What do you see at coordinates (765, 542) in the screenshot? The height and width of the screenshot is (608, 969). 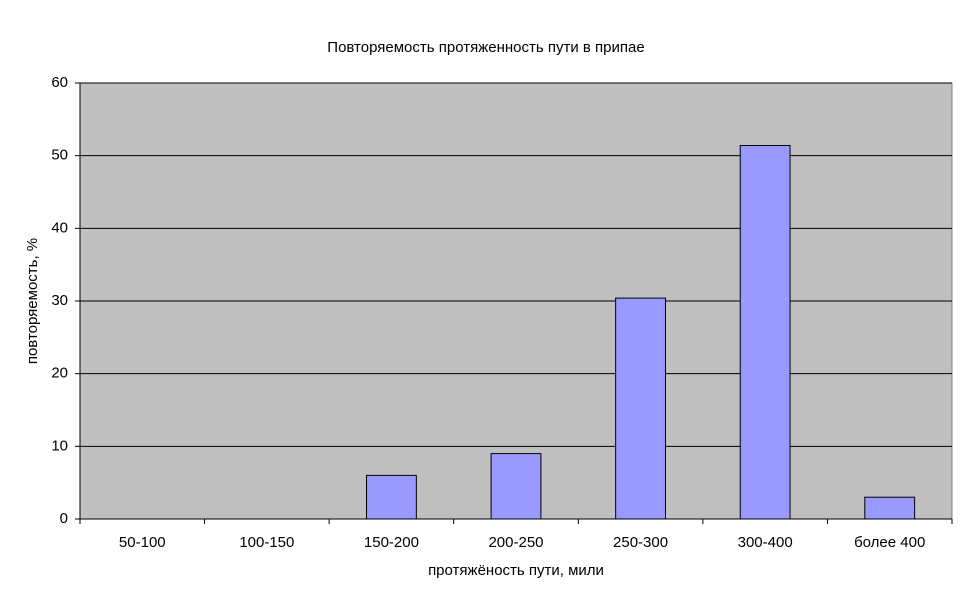 I see `x-tick-label: 300-400` at bounding box center [765, 542].